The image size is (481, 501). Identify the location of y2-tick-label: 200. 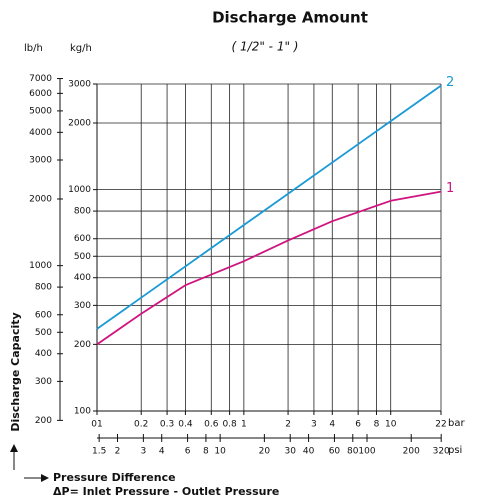
(43, 421).